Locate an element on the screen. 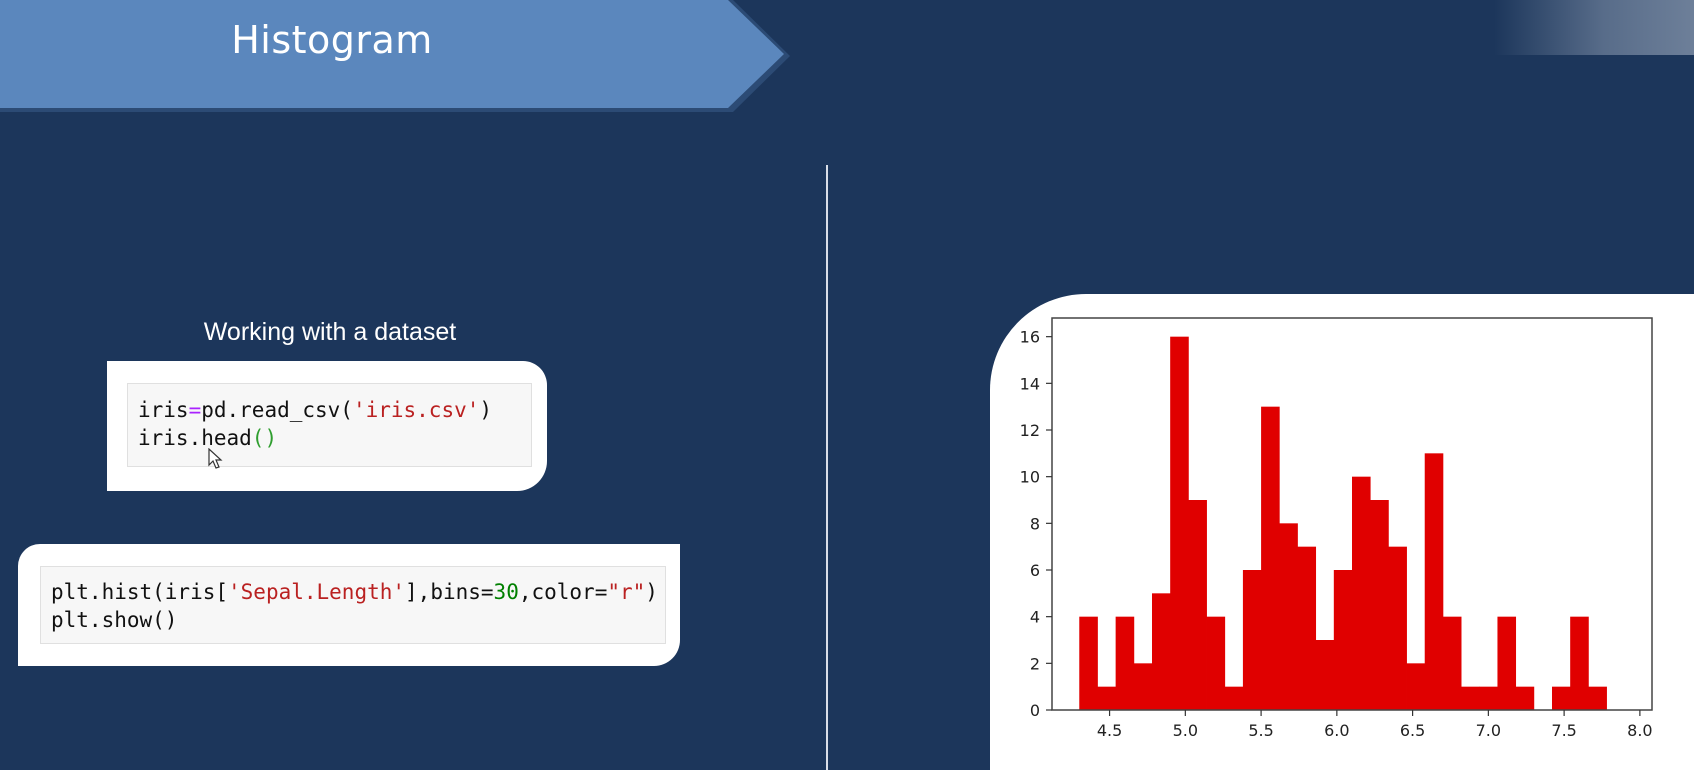  code-token: = is located at coordinates (195, 410).